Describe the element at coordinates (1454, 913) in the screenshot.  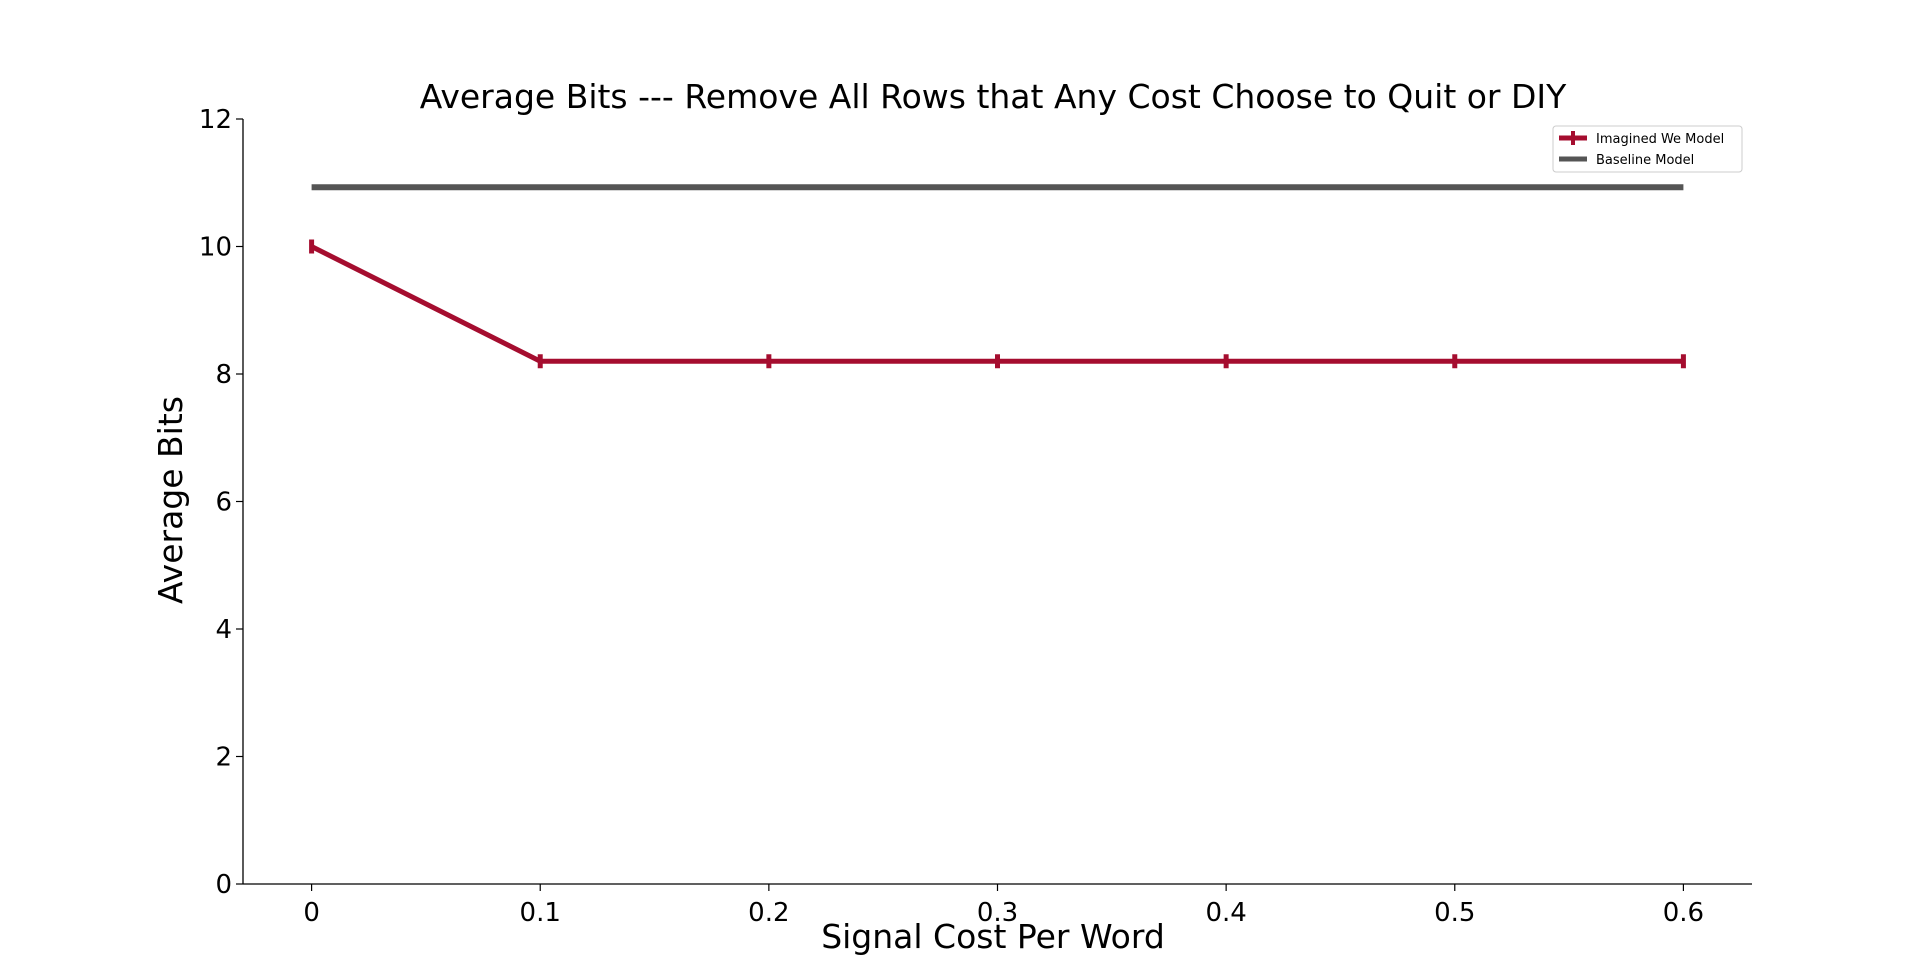
I see `x-tick-label: 0.5` at that location.